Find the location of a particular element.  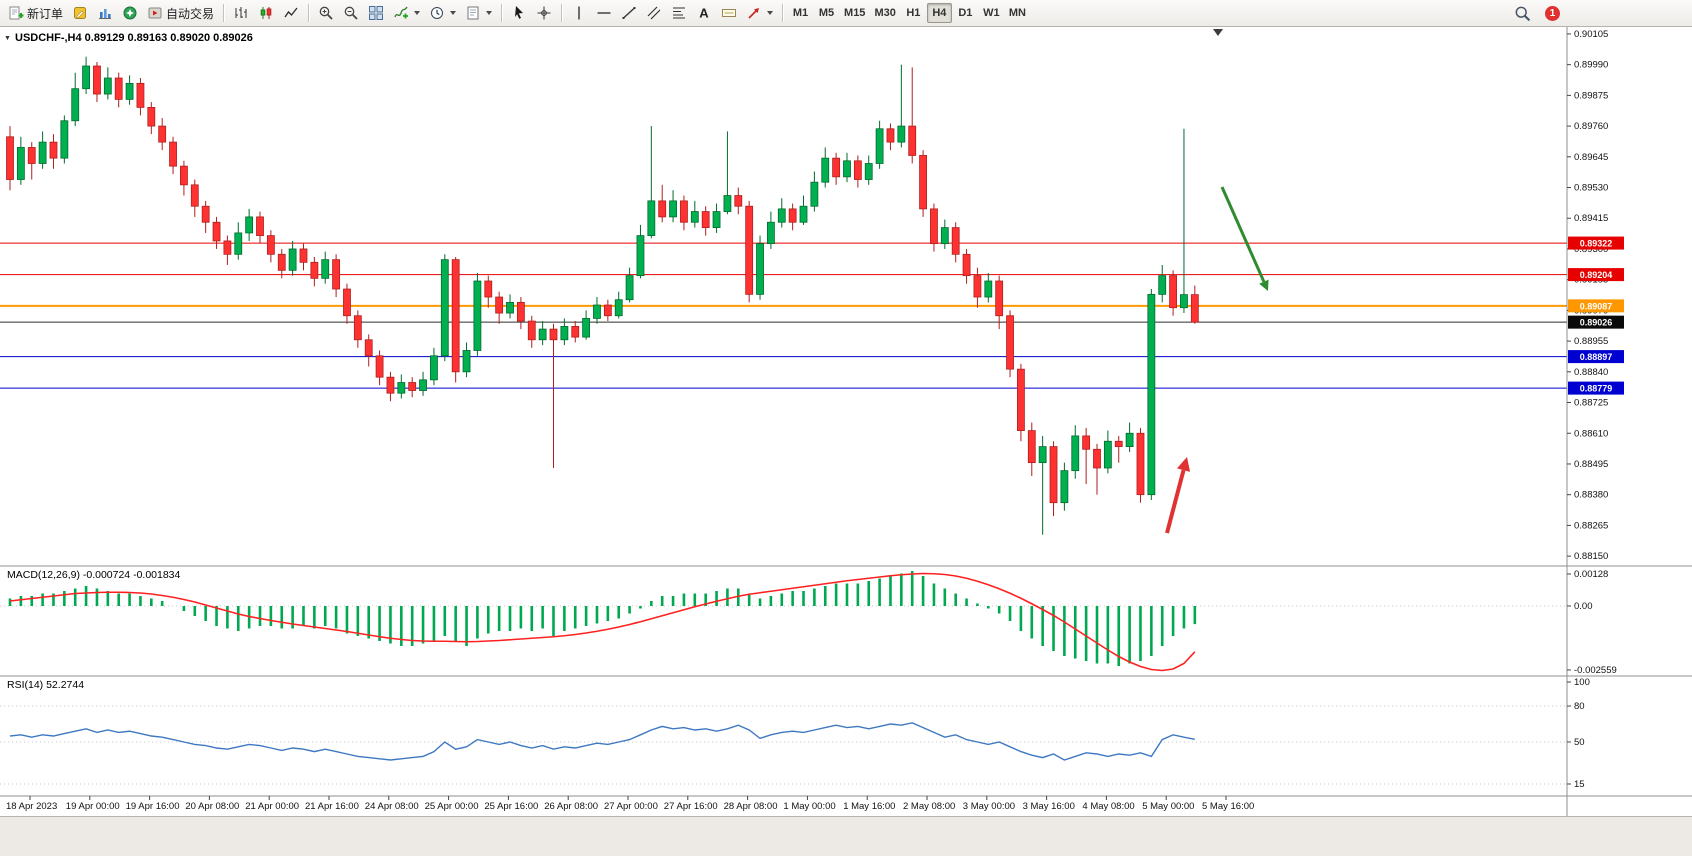

fibonacci-button is located at coordinates (679, 13).